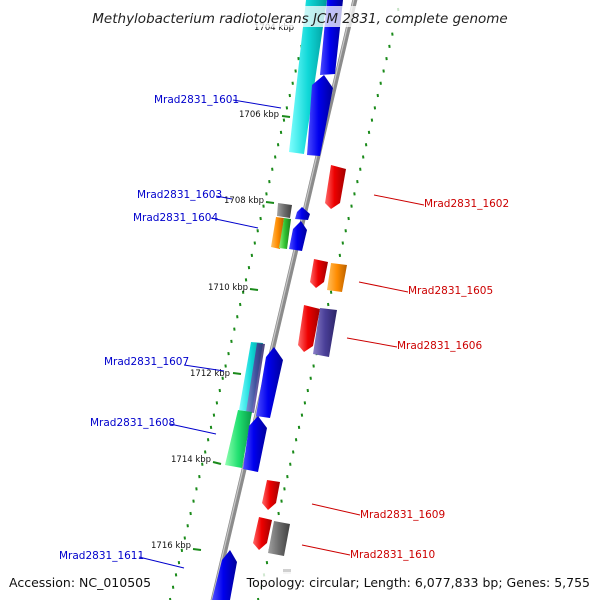  What do you see at coordinates (80, 582) in the screenshot?
I see `accession-text: Accession: NC_010505` at bounding box center [80, 582].